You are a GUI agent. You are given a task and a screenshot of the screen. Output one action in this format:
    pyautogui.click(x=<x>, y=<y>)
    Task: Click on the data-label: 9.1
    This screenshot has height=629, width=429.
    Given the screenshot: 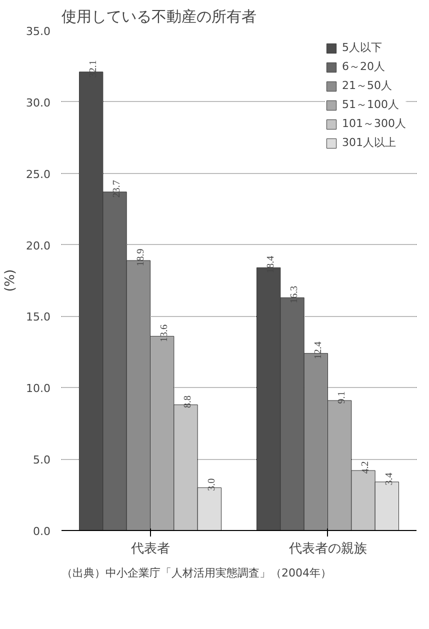 What is the action you would take?
    pyautogui.click(x=342, y=397)
    